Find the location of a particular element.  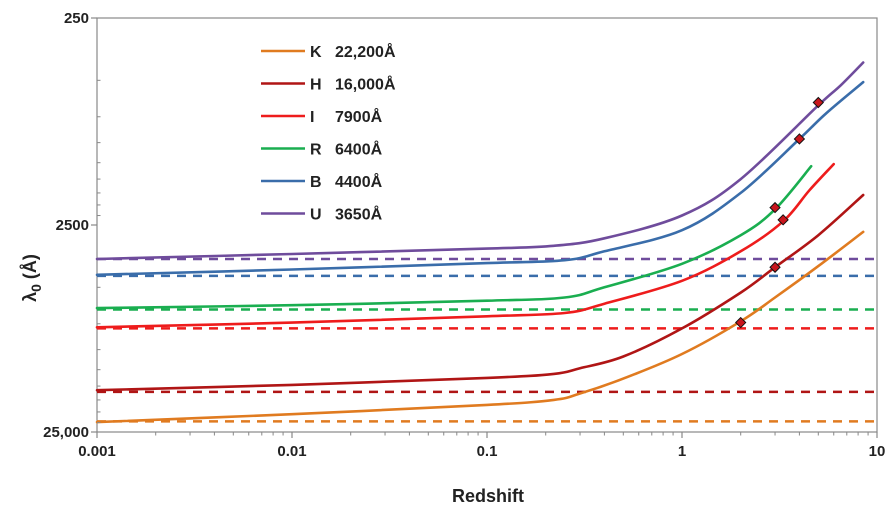

legend-band-I: I is located at coordinates (312, 117).